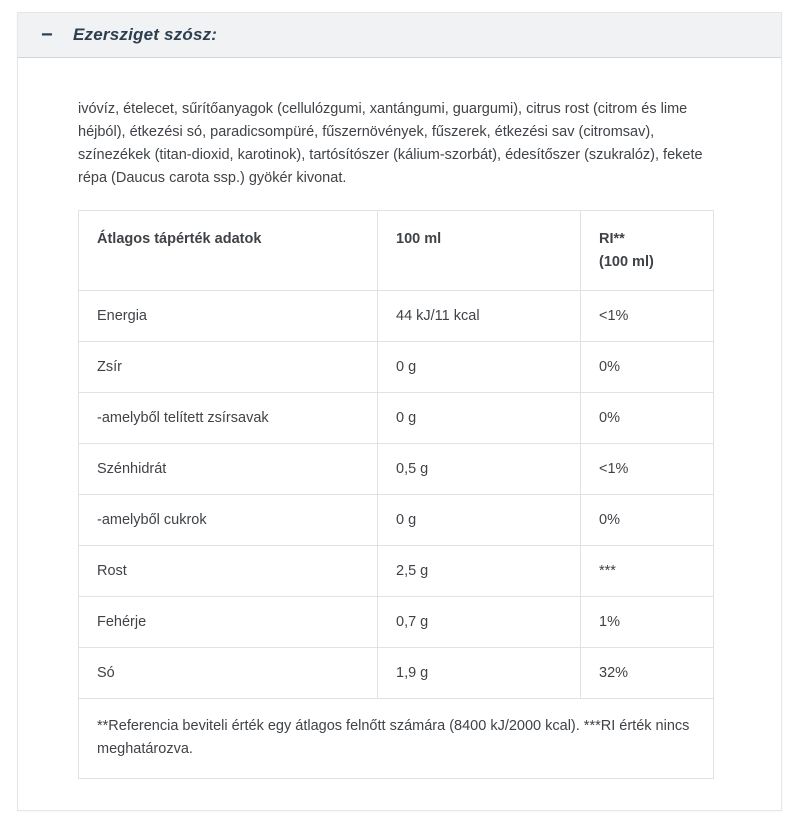  Describe the element at coordinates (145, 34) in the screenshot. I see `accordion-title: Ezersziget szósz:` at that location.